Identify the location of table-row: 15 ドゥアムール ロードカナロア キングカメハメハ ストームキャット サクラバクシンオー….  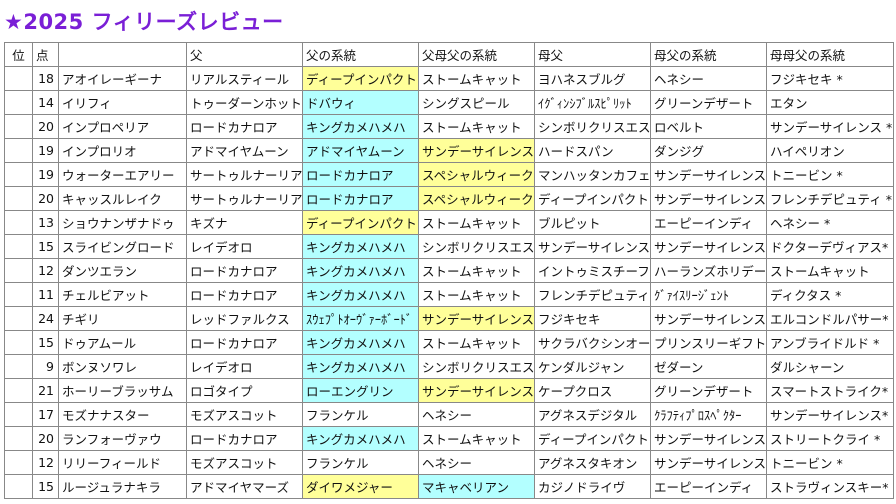
(449, 342).